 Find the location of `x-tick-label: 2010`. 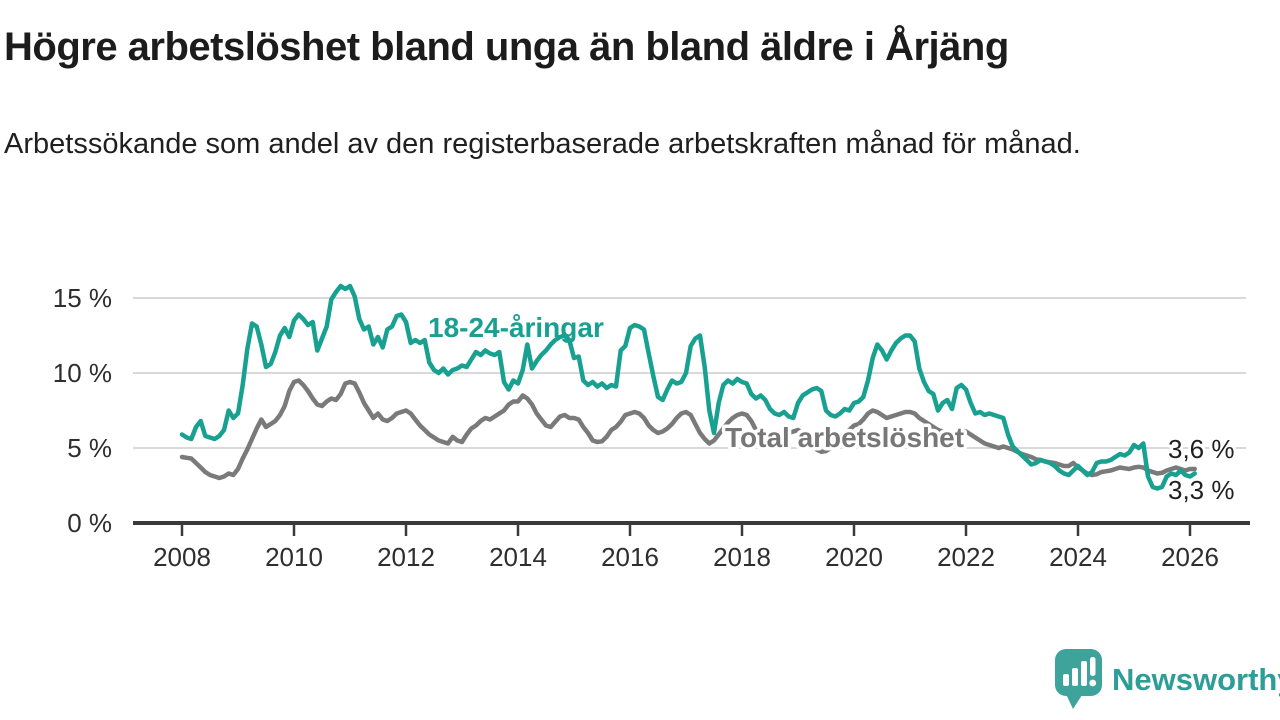

x-tick-label: 2010 is located at coordinates (294, 557).